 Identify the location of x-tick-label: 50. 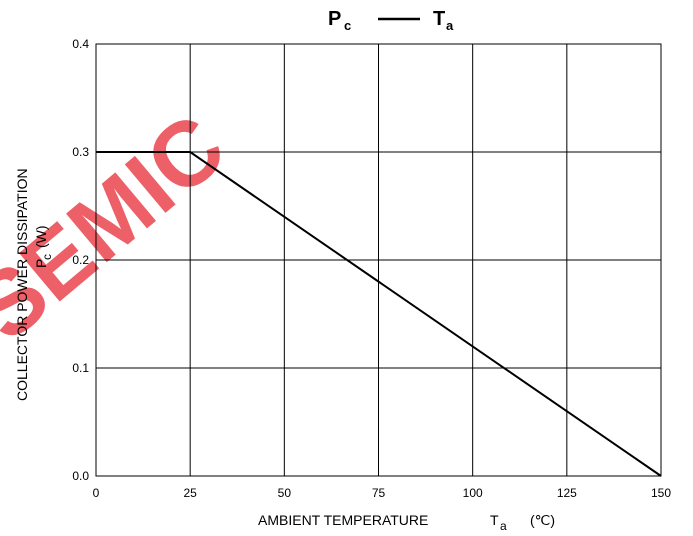
(285, 493).